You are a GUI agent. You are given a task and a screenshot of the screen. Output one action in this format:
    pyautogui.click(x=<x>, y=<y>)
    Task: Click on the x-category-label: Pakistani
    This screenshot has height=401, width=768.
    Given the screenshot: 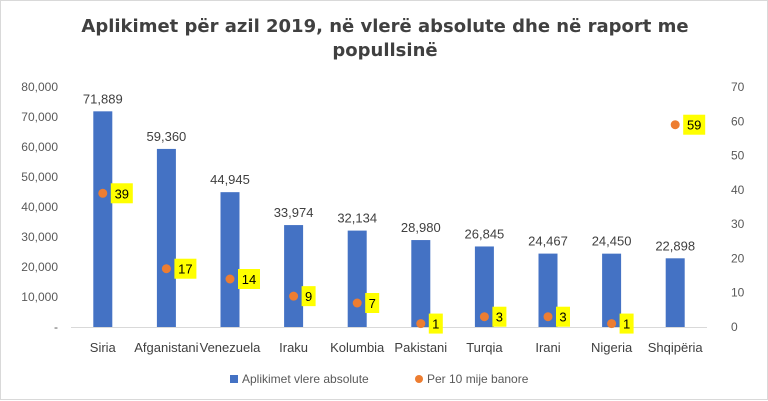 What is the action you would take?
    pyautogui.click(x=420, y=347)
    